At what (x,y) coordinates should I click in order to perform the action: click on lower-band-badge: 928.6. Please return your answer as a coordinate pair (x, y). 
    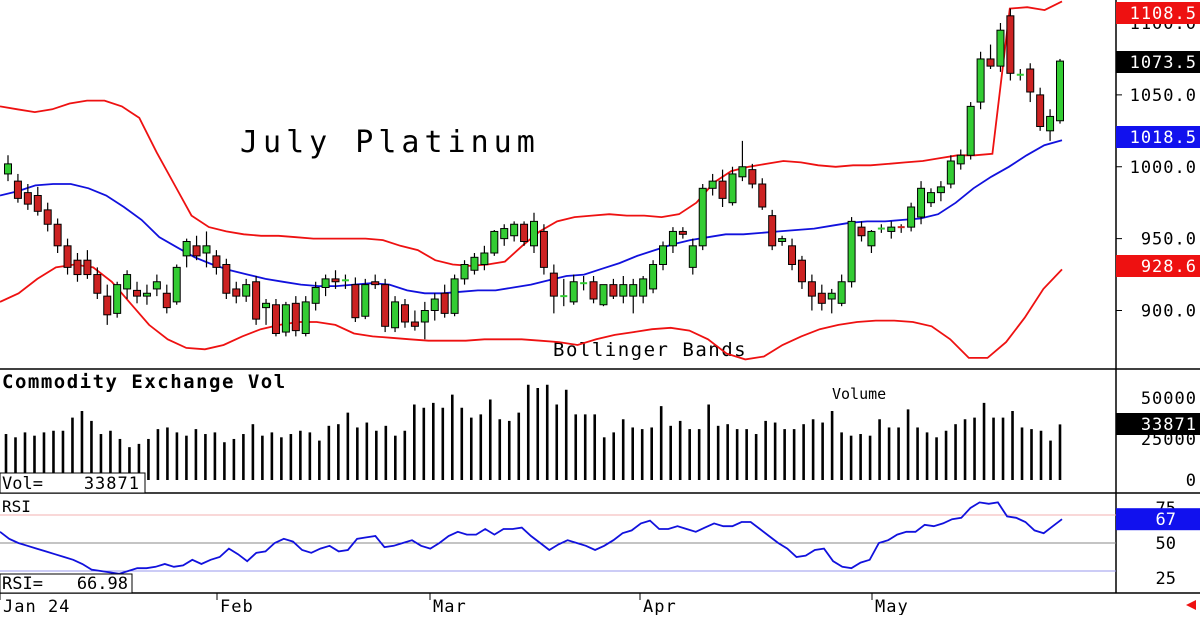
    Looking at the image, I should click on (1169, 267).